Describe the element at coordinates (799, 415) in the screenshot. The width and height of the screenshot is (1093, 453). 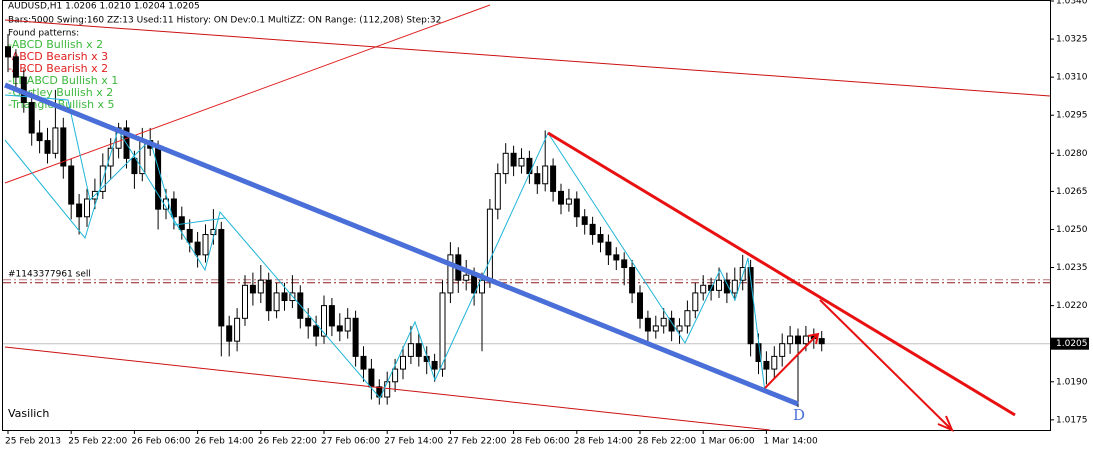
I see `point-label: D` at that location.